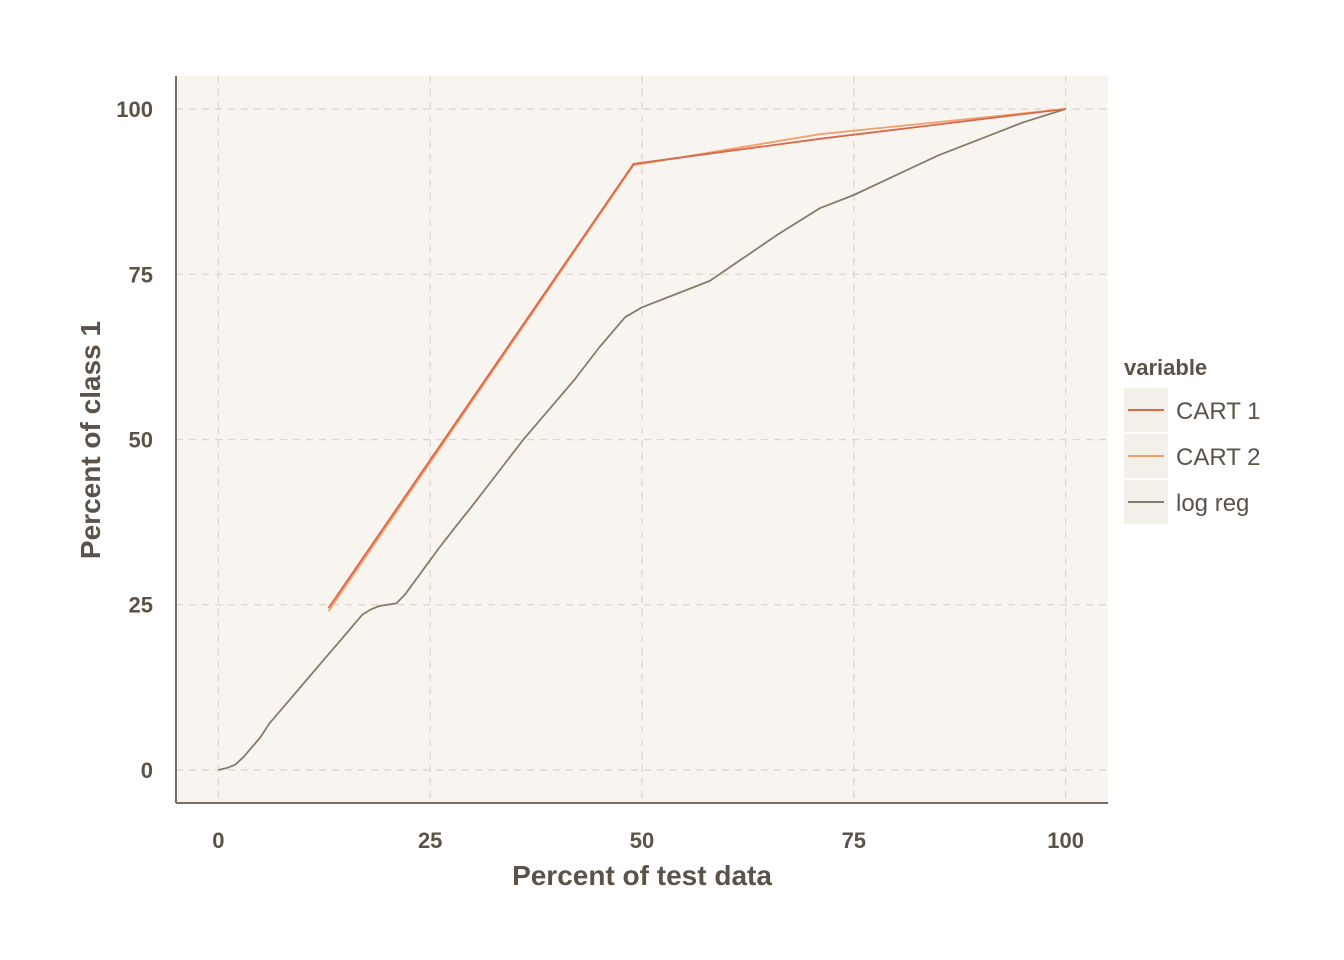 This screenshot has width=1344, height=960. Describe the element at coordinates (90, 440) in the screenshot. I see `y-axis-title: Percent of class 1` at that location.